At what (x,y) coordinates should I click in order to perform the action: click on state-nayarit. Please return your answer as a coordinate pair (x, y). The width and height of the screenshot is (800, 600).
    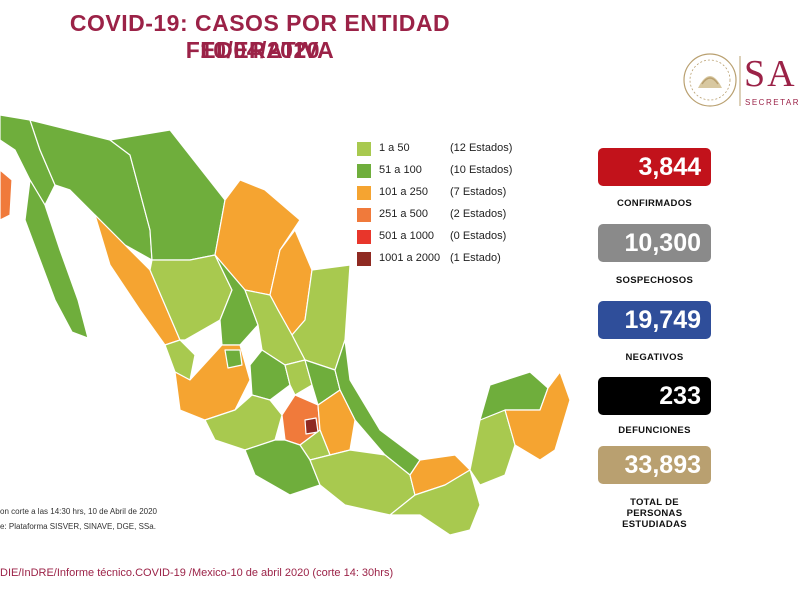
    Looking at the image, I should click on (180, 360).